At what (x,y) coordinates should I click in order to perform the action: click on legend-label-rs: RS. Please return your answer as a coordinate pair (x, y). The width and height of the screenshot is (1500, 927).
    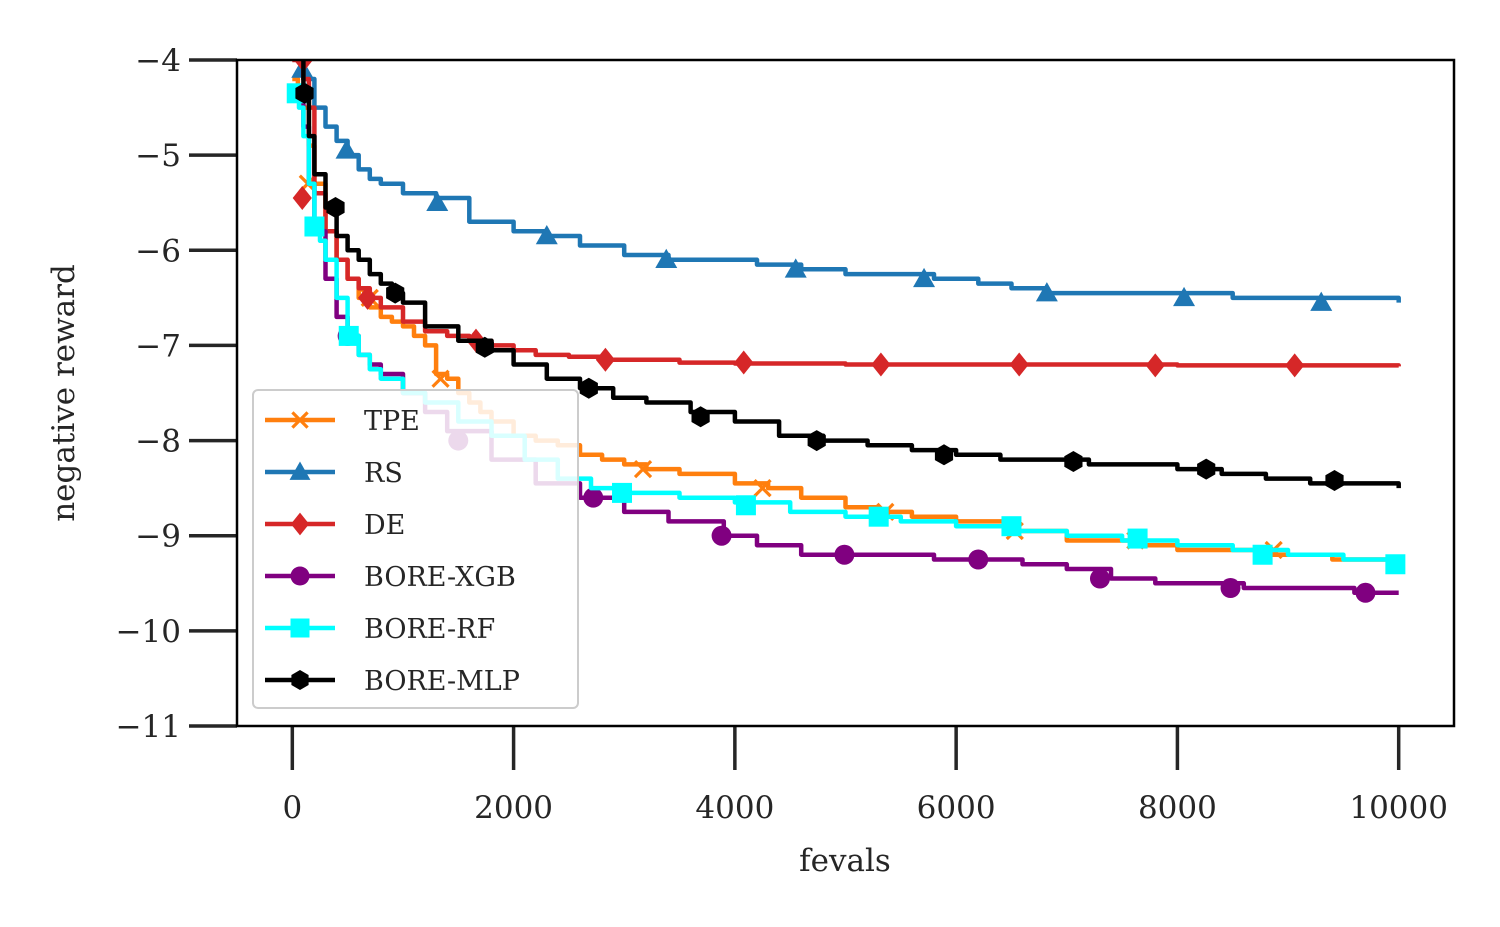
    Looking at the image, I should click on (383, 473).